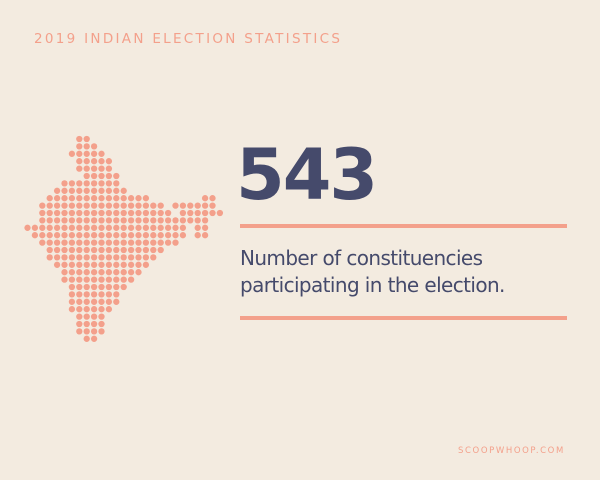 This screenshot has height=480, width=600. I want to click on divider-top, so click(403, 226).